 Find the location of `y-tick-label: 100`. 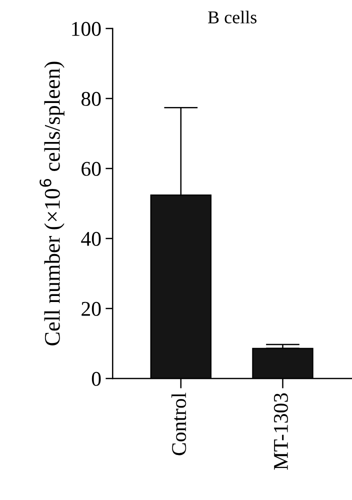

y-tick-label: 100 is located at coordinates (86, 29).